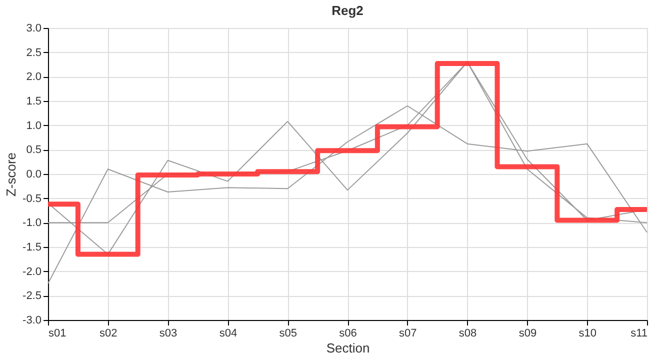 This screenshot has width=660, height=360. What do you see at coordinates (32, 248) in the screenshot?
I see `y-tick-label: -1.5` at bounding box center [32, 248].